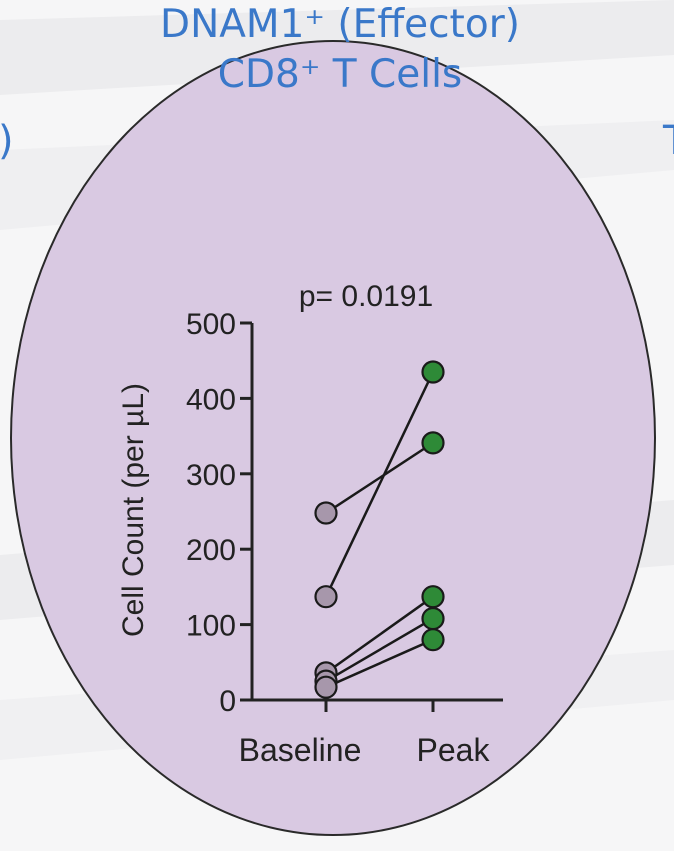 This screenshot has height=851, width=674. I want to click on chart-title-line-2: CD8⁺ T Cells, so click(340, 74).